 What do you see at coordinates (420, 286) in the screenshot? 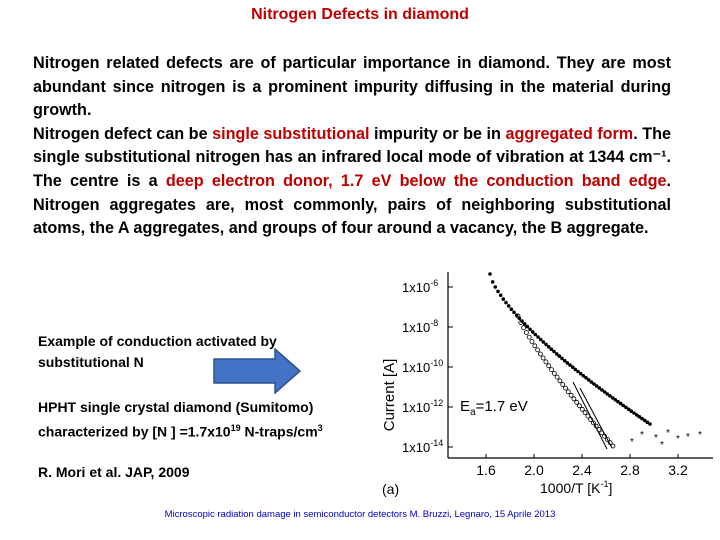
I see `ytick-label: 1x10⁻⁶` at bounding box center [420, 286].